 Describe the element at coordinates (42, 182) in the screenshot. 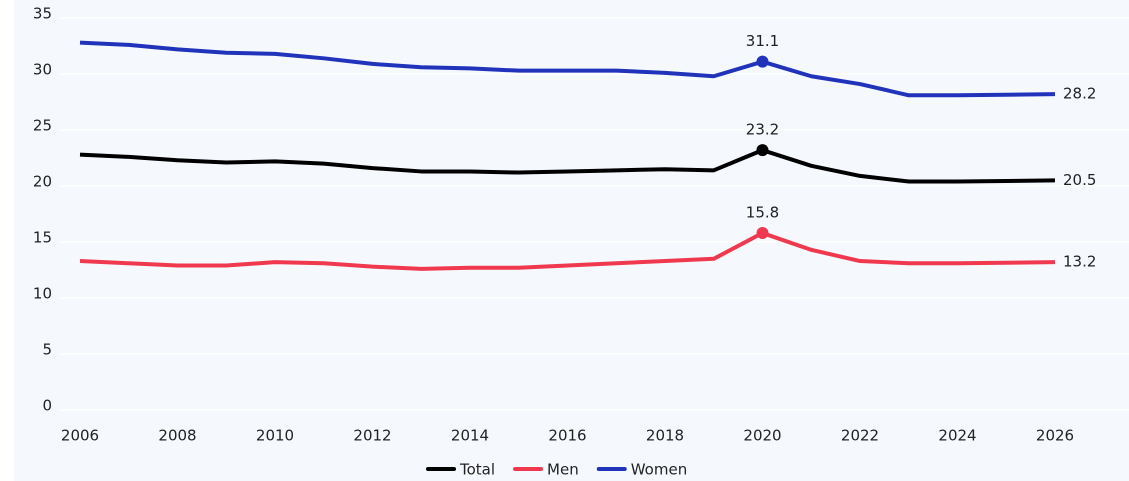

I see `y-tick-label: 20` at that location.